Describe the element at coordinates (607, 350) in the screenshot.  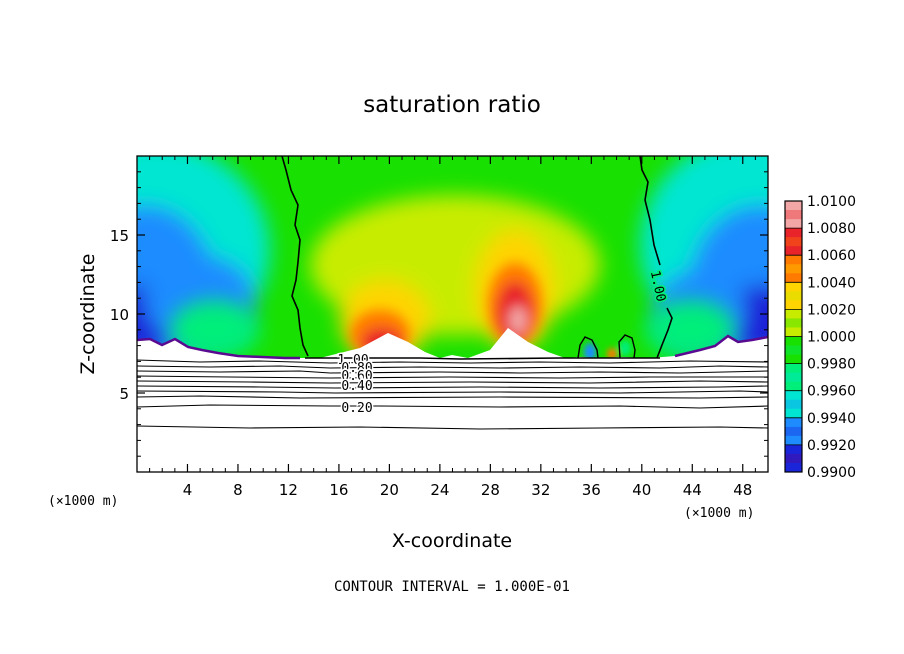
I see `field-small-cells` at that location.